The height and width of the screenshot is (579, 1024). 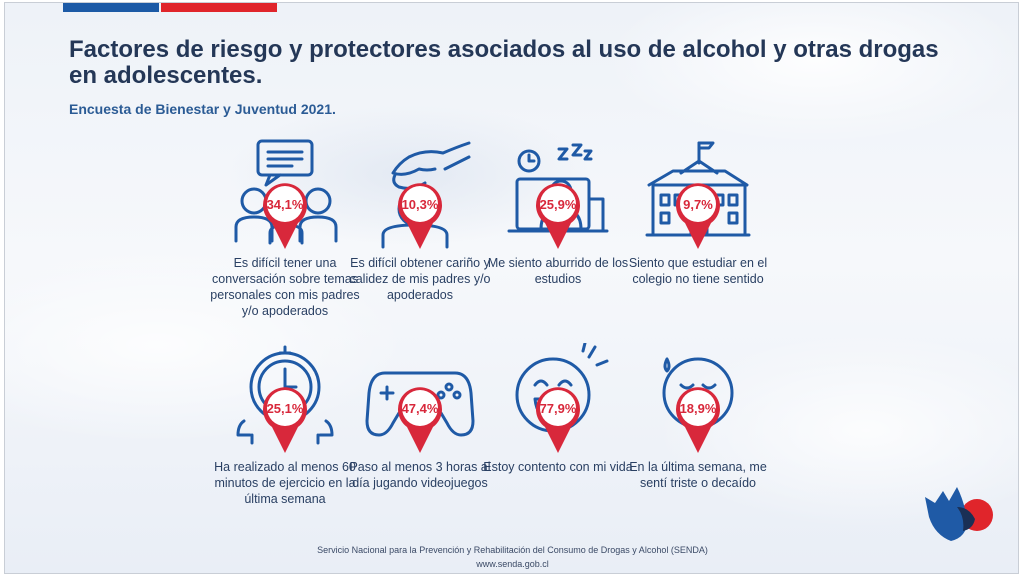 What do you see at coordinates (558, 204) in the screenshot?
I see `stat-value: 25,9%` at bounding box center [558, 204].